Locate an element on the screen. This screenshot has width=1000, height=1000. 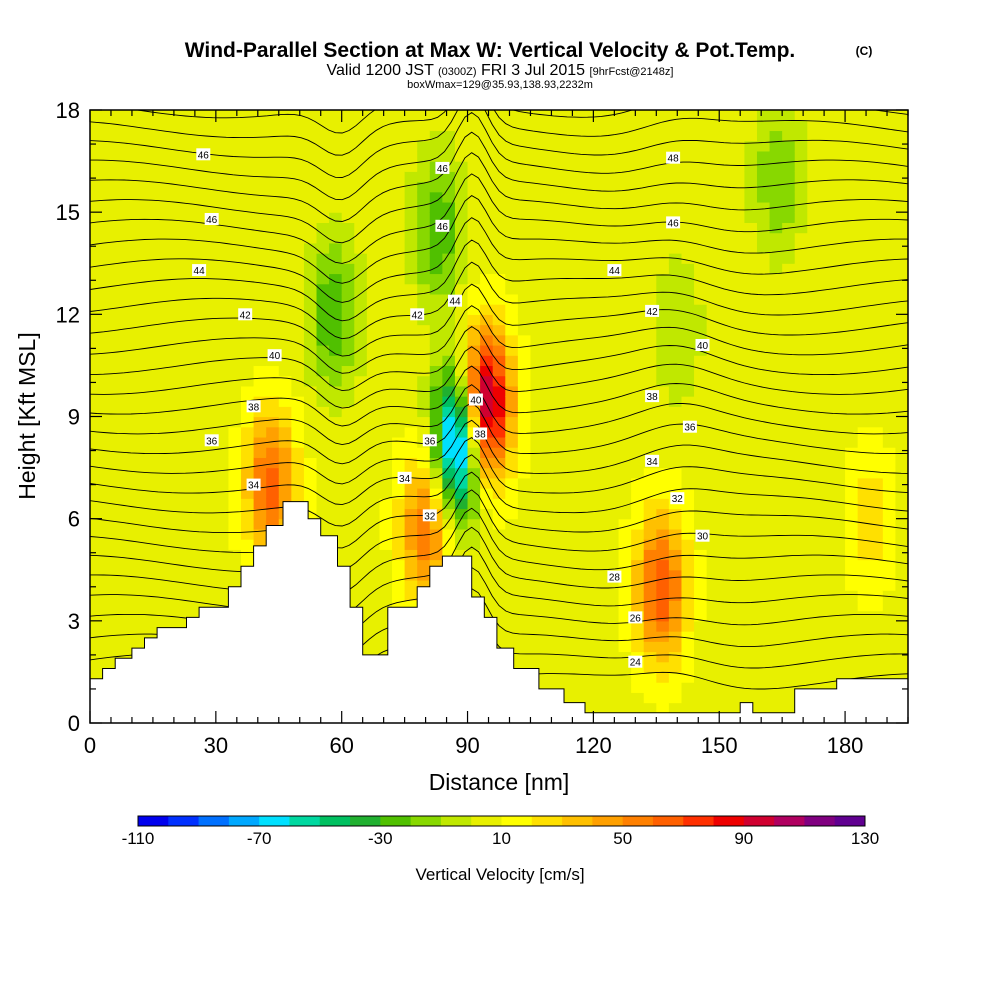
colorbar-swatch is located at coordinates (365, 821).